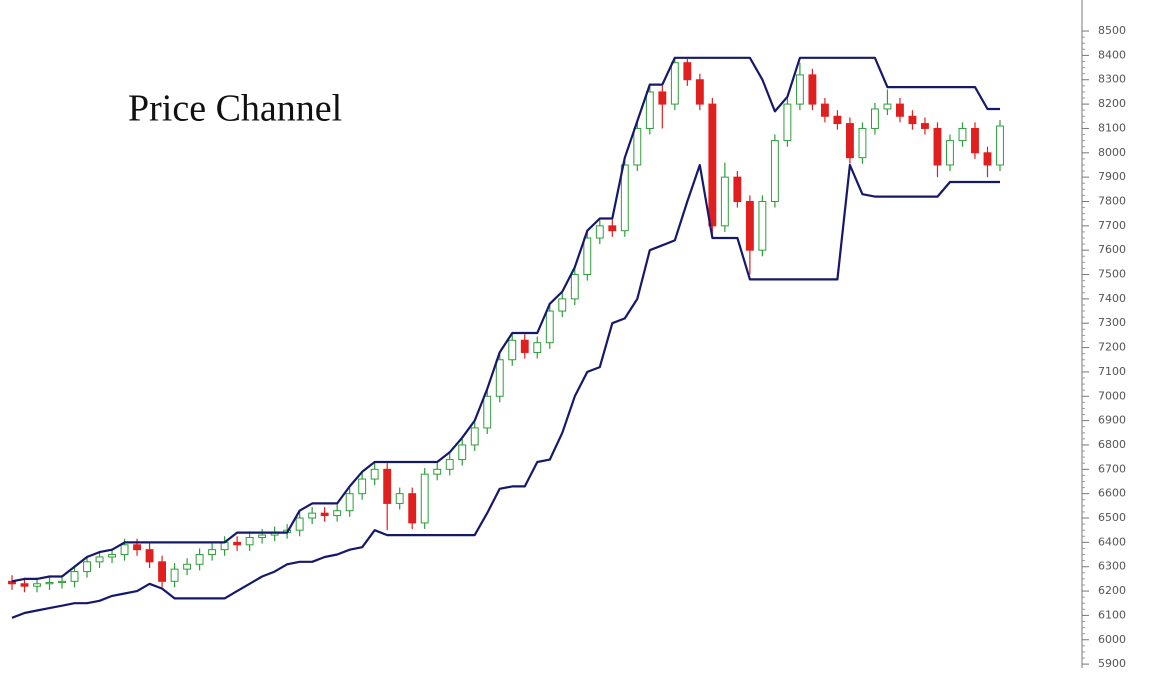 The width and height of the screenshot is (1153, 675). Describe the element at coordinates (1112, 420) in the screenshot. I see `y-tick-label: 6900` at that location.